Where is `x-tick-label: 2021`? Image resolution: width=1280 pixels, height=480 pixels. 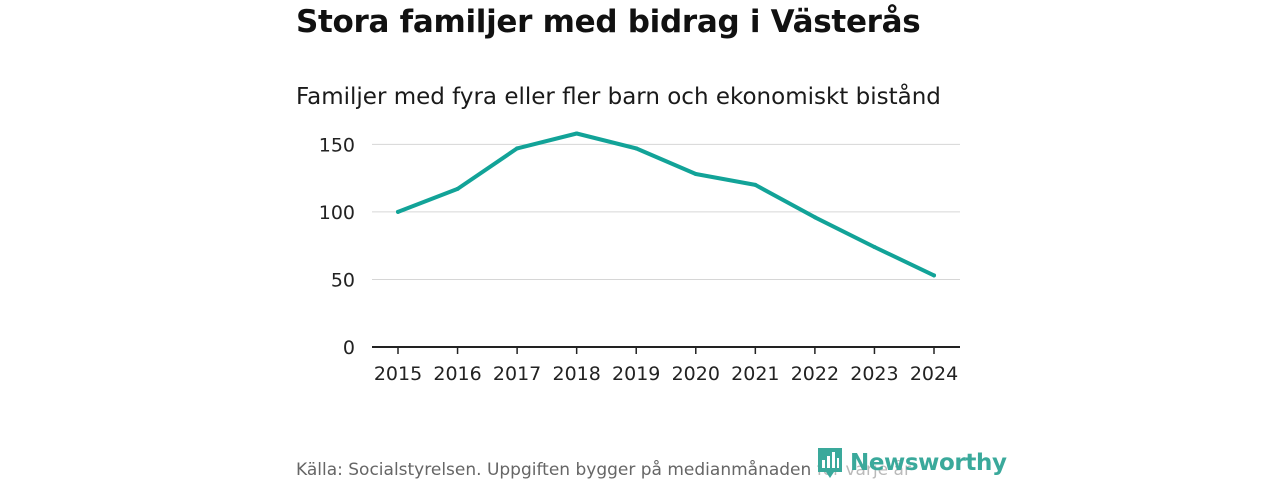
x-tick-label: 2021 is located at coordinates (755, 374).